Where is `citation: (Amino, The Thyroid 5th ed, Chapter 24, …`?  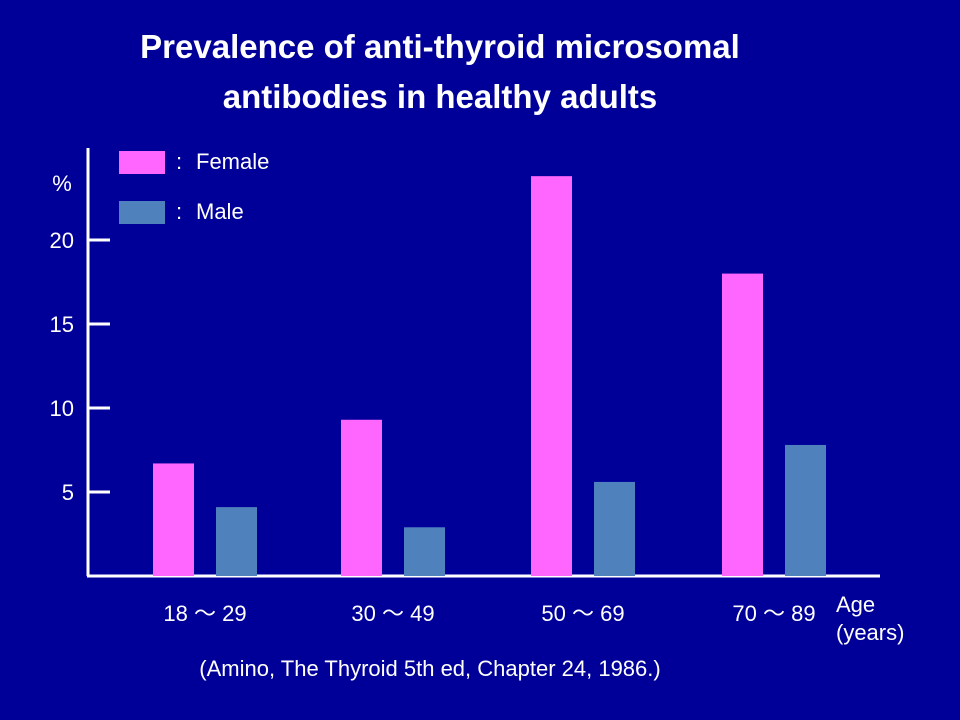
citation: (Amino, The Thyroid 5th ed, Chapter 24, … is located at coordinates (430, 668).